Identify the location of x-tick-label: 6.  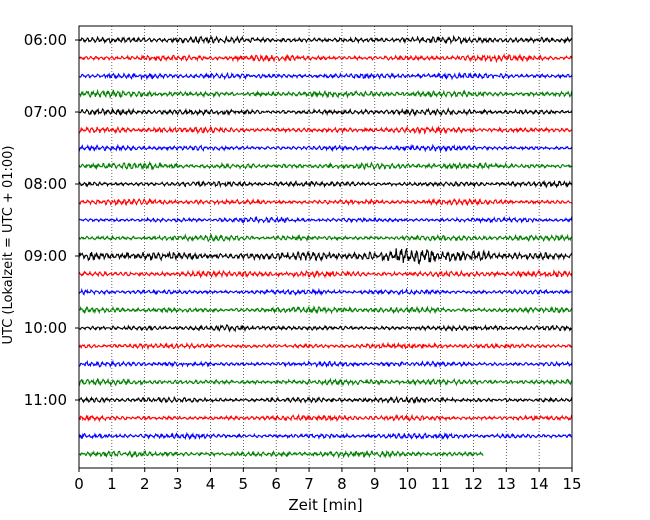
(276, 484).